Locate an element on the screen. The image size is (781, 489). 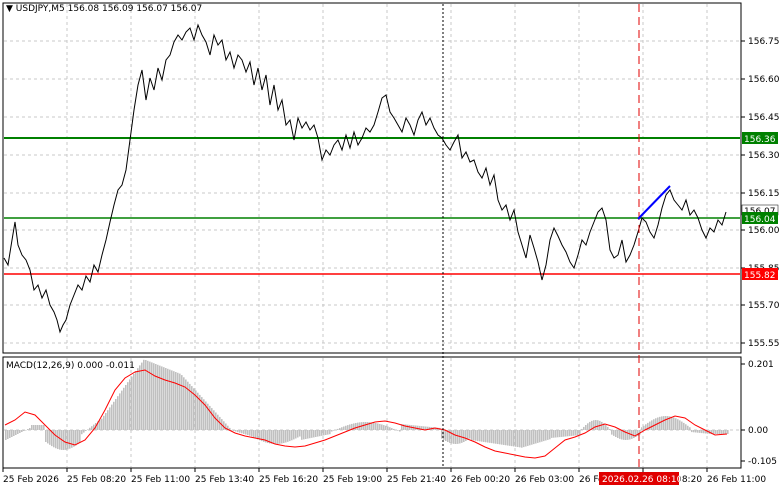
price-tick-label: 155.55 is located at coordinates (764, 344).